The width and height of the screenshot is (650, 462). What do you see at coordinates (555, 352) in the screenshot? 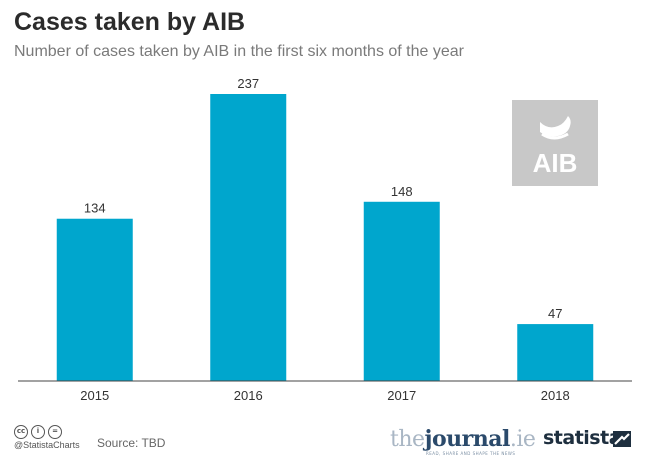
I see `bar-2018` at bounding box center [555, 352].